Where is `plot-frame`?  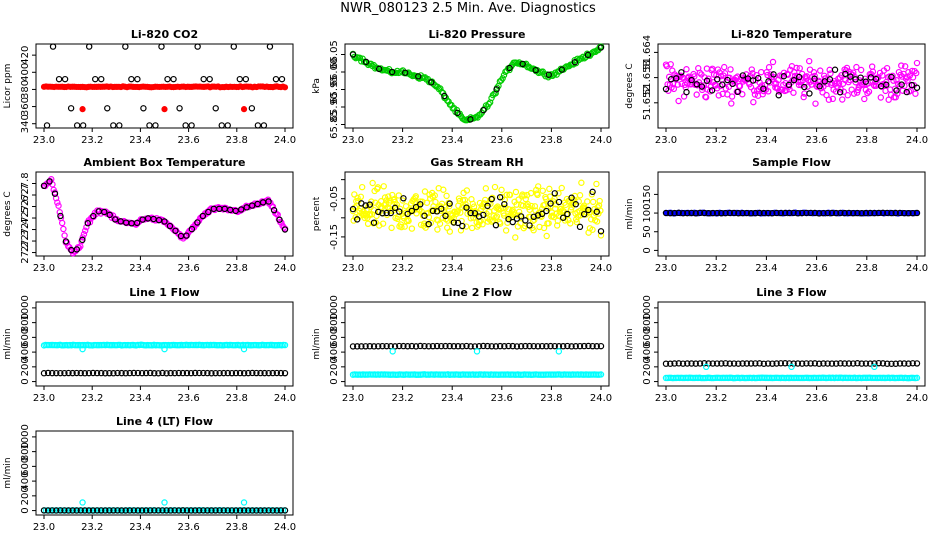
plot-frame is located at coordinates (477, 86).